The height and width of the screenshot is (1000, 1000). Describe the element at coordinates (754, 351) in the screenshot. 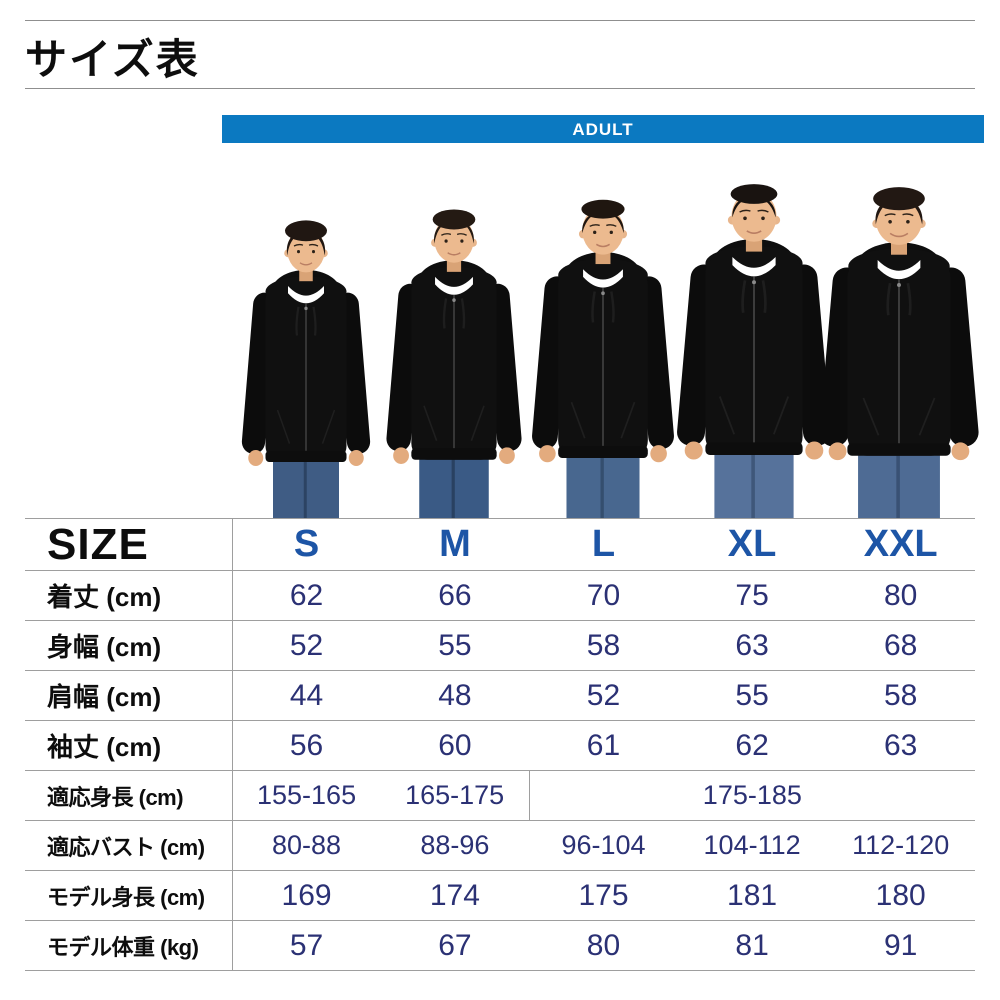

I see `model-photo-xl` at that location.